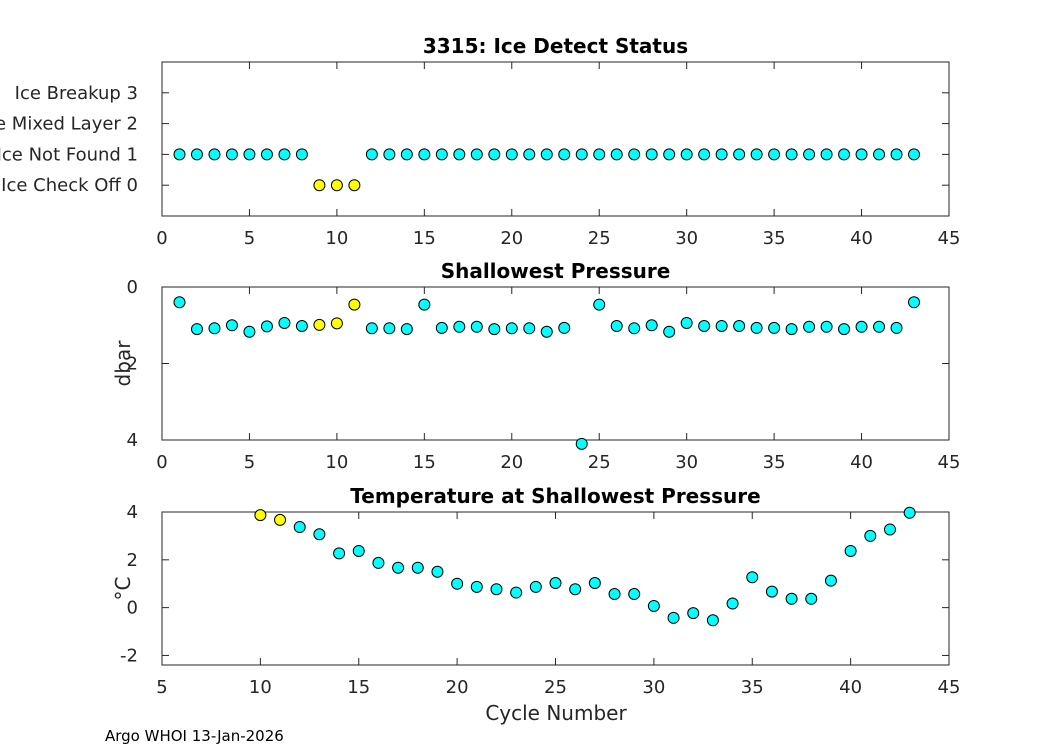 The width and height of the screenshot is (1050, 750). I want to click on pressure-y-tick-label: 4, so click(132, 440).